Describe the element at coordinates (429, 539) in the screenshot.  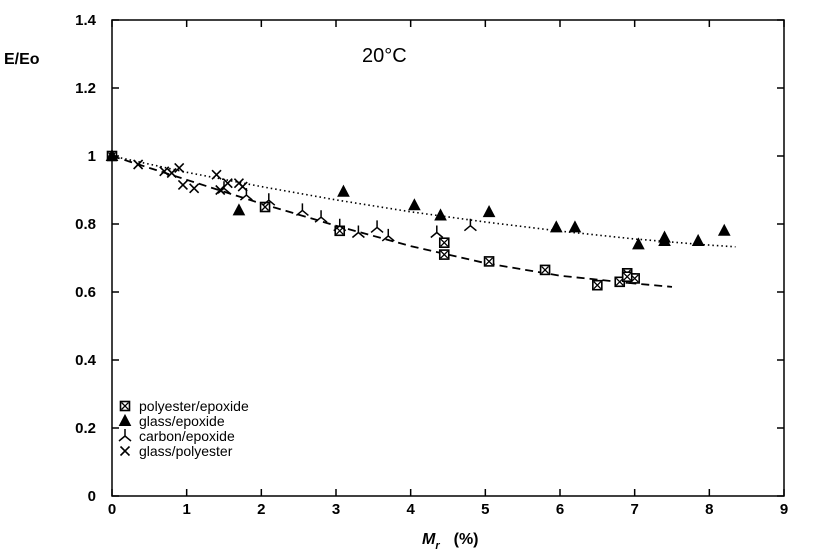
I see `x-axis-title-main: M` at that location.